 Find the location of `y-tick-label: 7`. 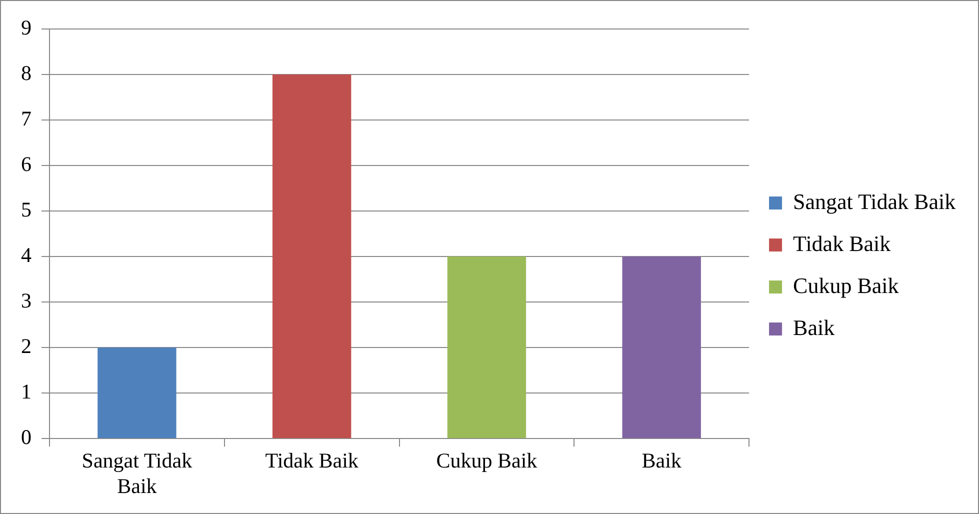

y-tick-label: 7 is located at coordinates (26, 118).